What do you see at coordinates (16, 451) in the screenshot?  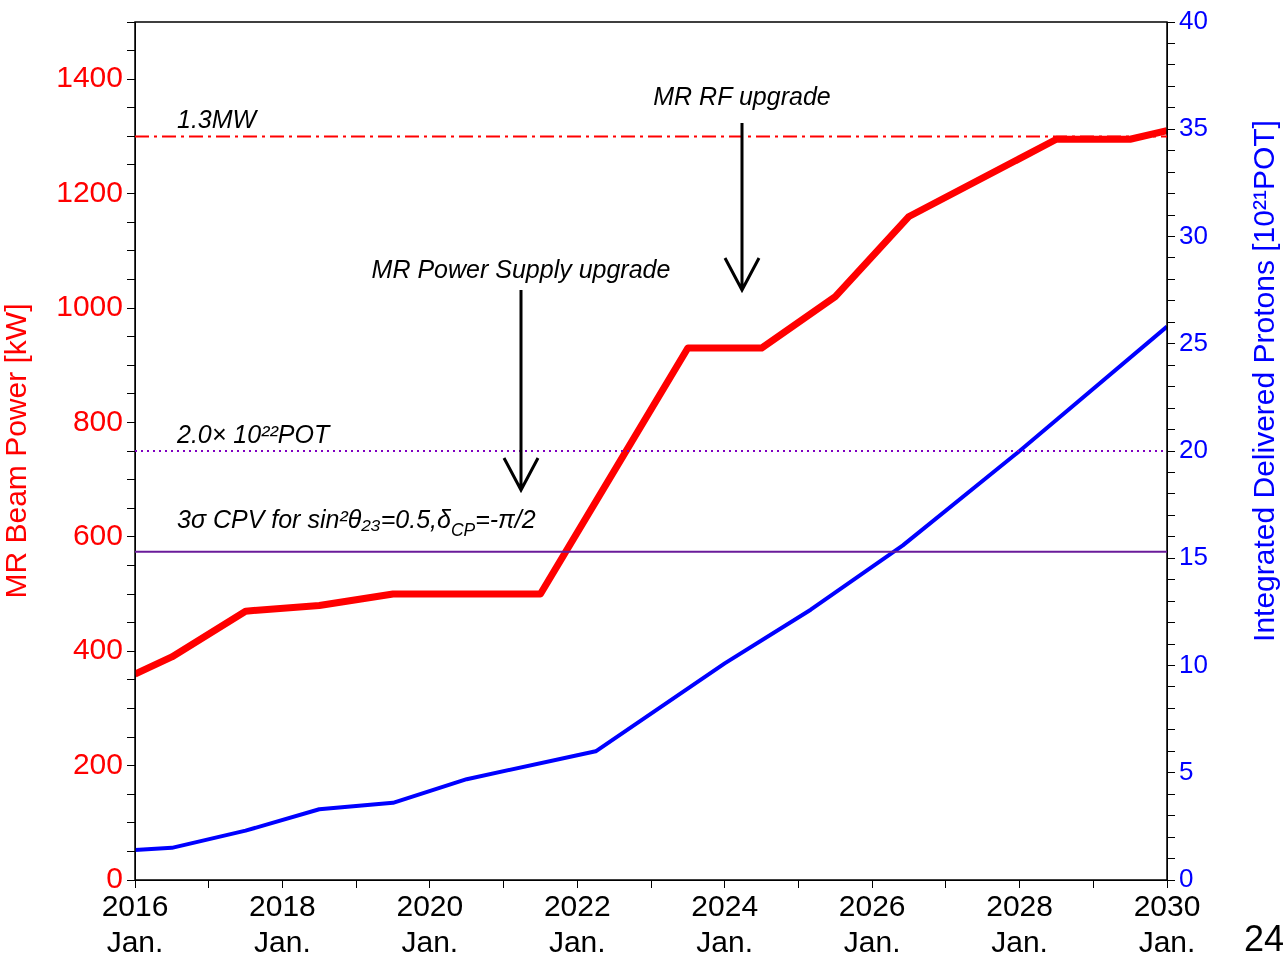 I see `y-axis-title: MR Beam Power [kW]` at bounding box center [16, 451].